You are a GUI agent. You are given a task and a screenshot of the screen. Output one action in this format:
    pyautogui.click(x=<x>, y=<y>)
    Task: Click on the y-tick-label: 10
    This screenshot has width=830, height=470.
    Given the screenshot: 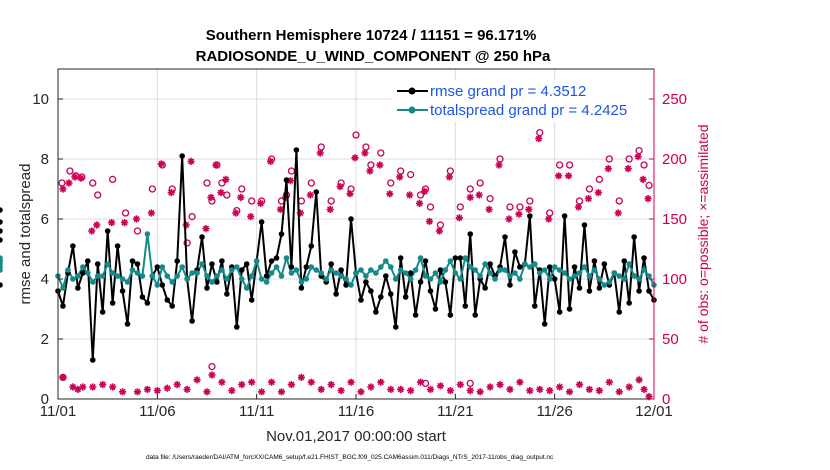 What is the action you would take?
    pyautogui.click(x=40, y=99)
    